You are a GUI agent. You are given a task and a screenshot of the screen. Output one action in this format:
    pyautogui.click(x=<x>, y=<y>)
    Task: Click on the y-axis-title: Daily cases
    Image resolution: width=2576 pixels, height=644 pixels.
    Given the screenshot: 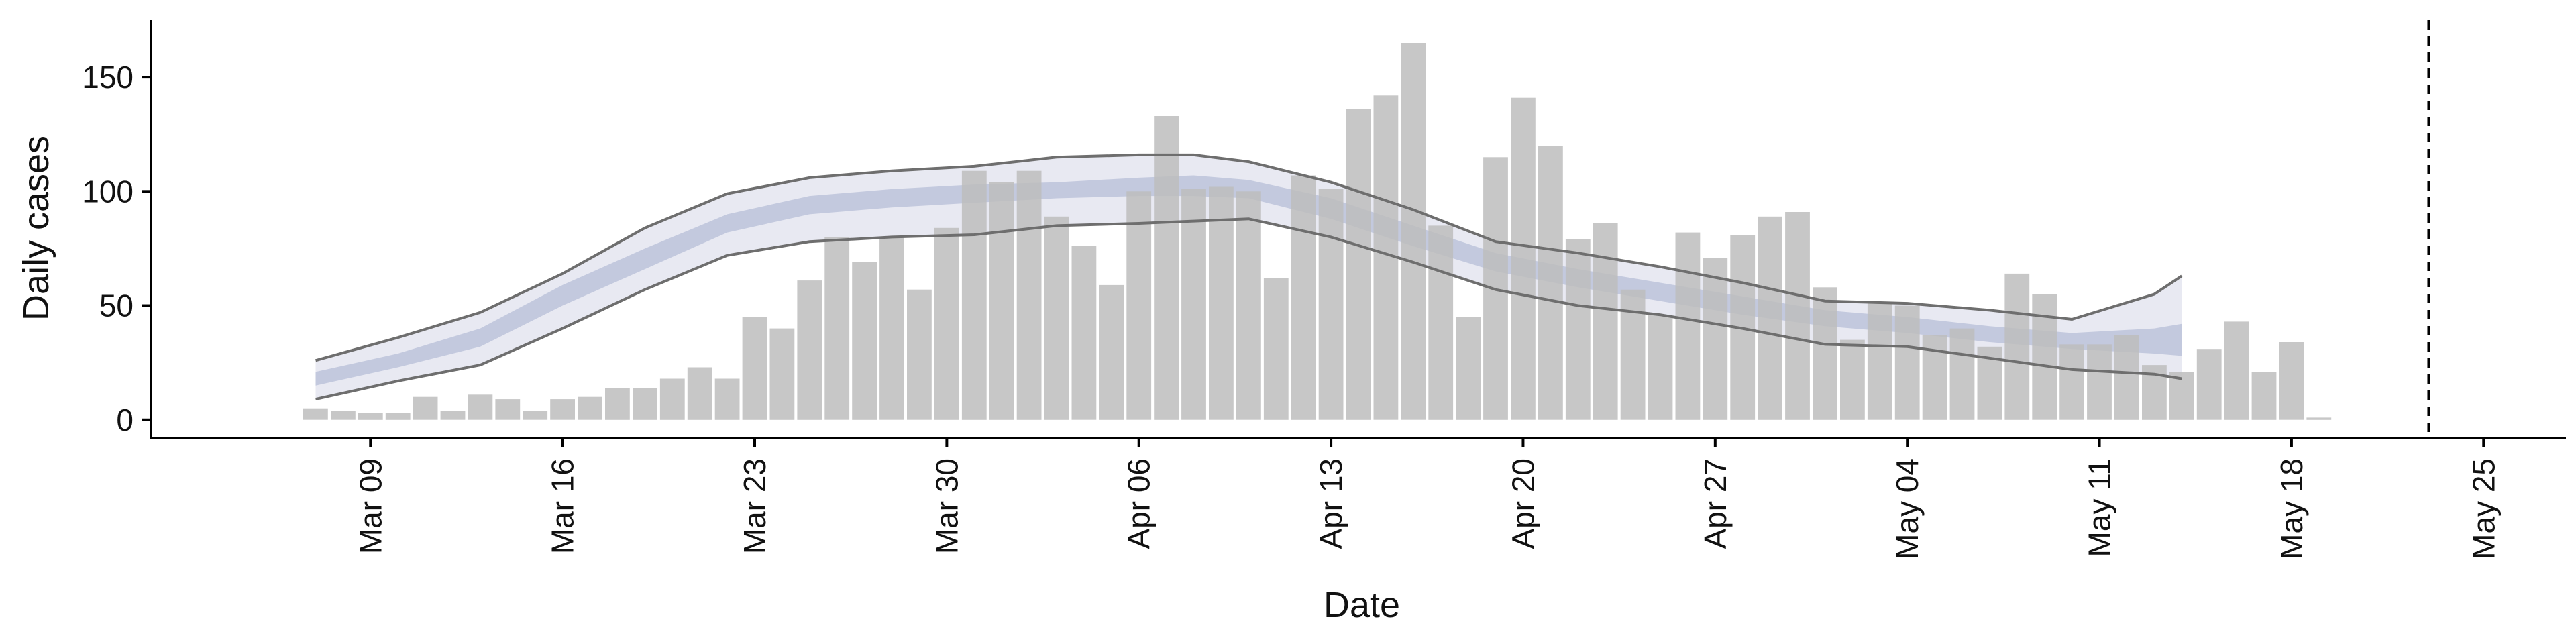 What is the action you would take?
    pyautogui.click(x=36, y=228)
    